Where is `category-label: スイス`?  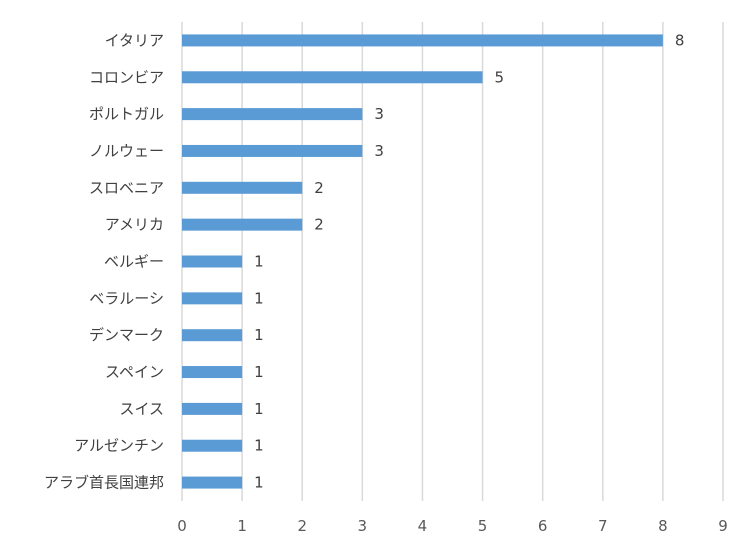 category-label: スイス is located at coordinates (141, 409).